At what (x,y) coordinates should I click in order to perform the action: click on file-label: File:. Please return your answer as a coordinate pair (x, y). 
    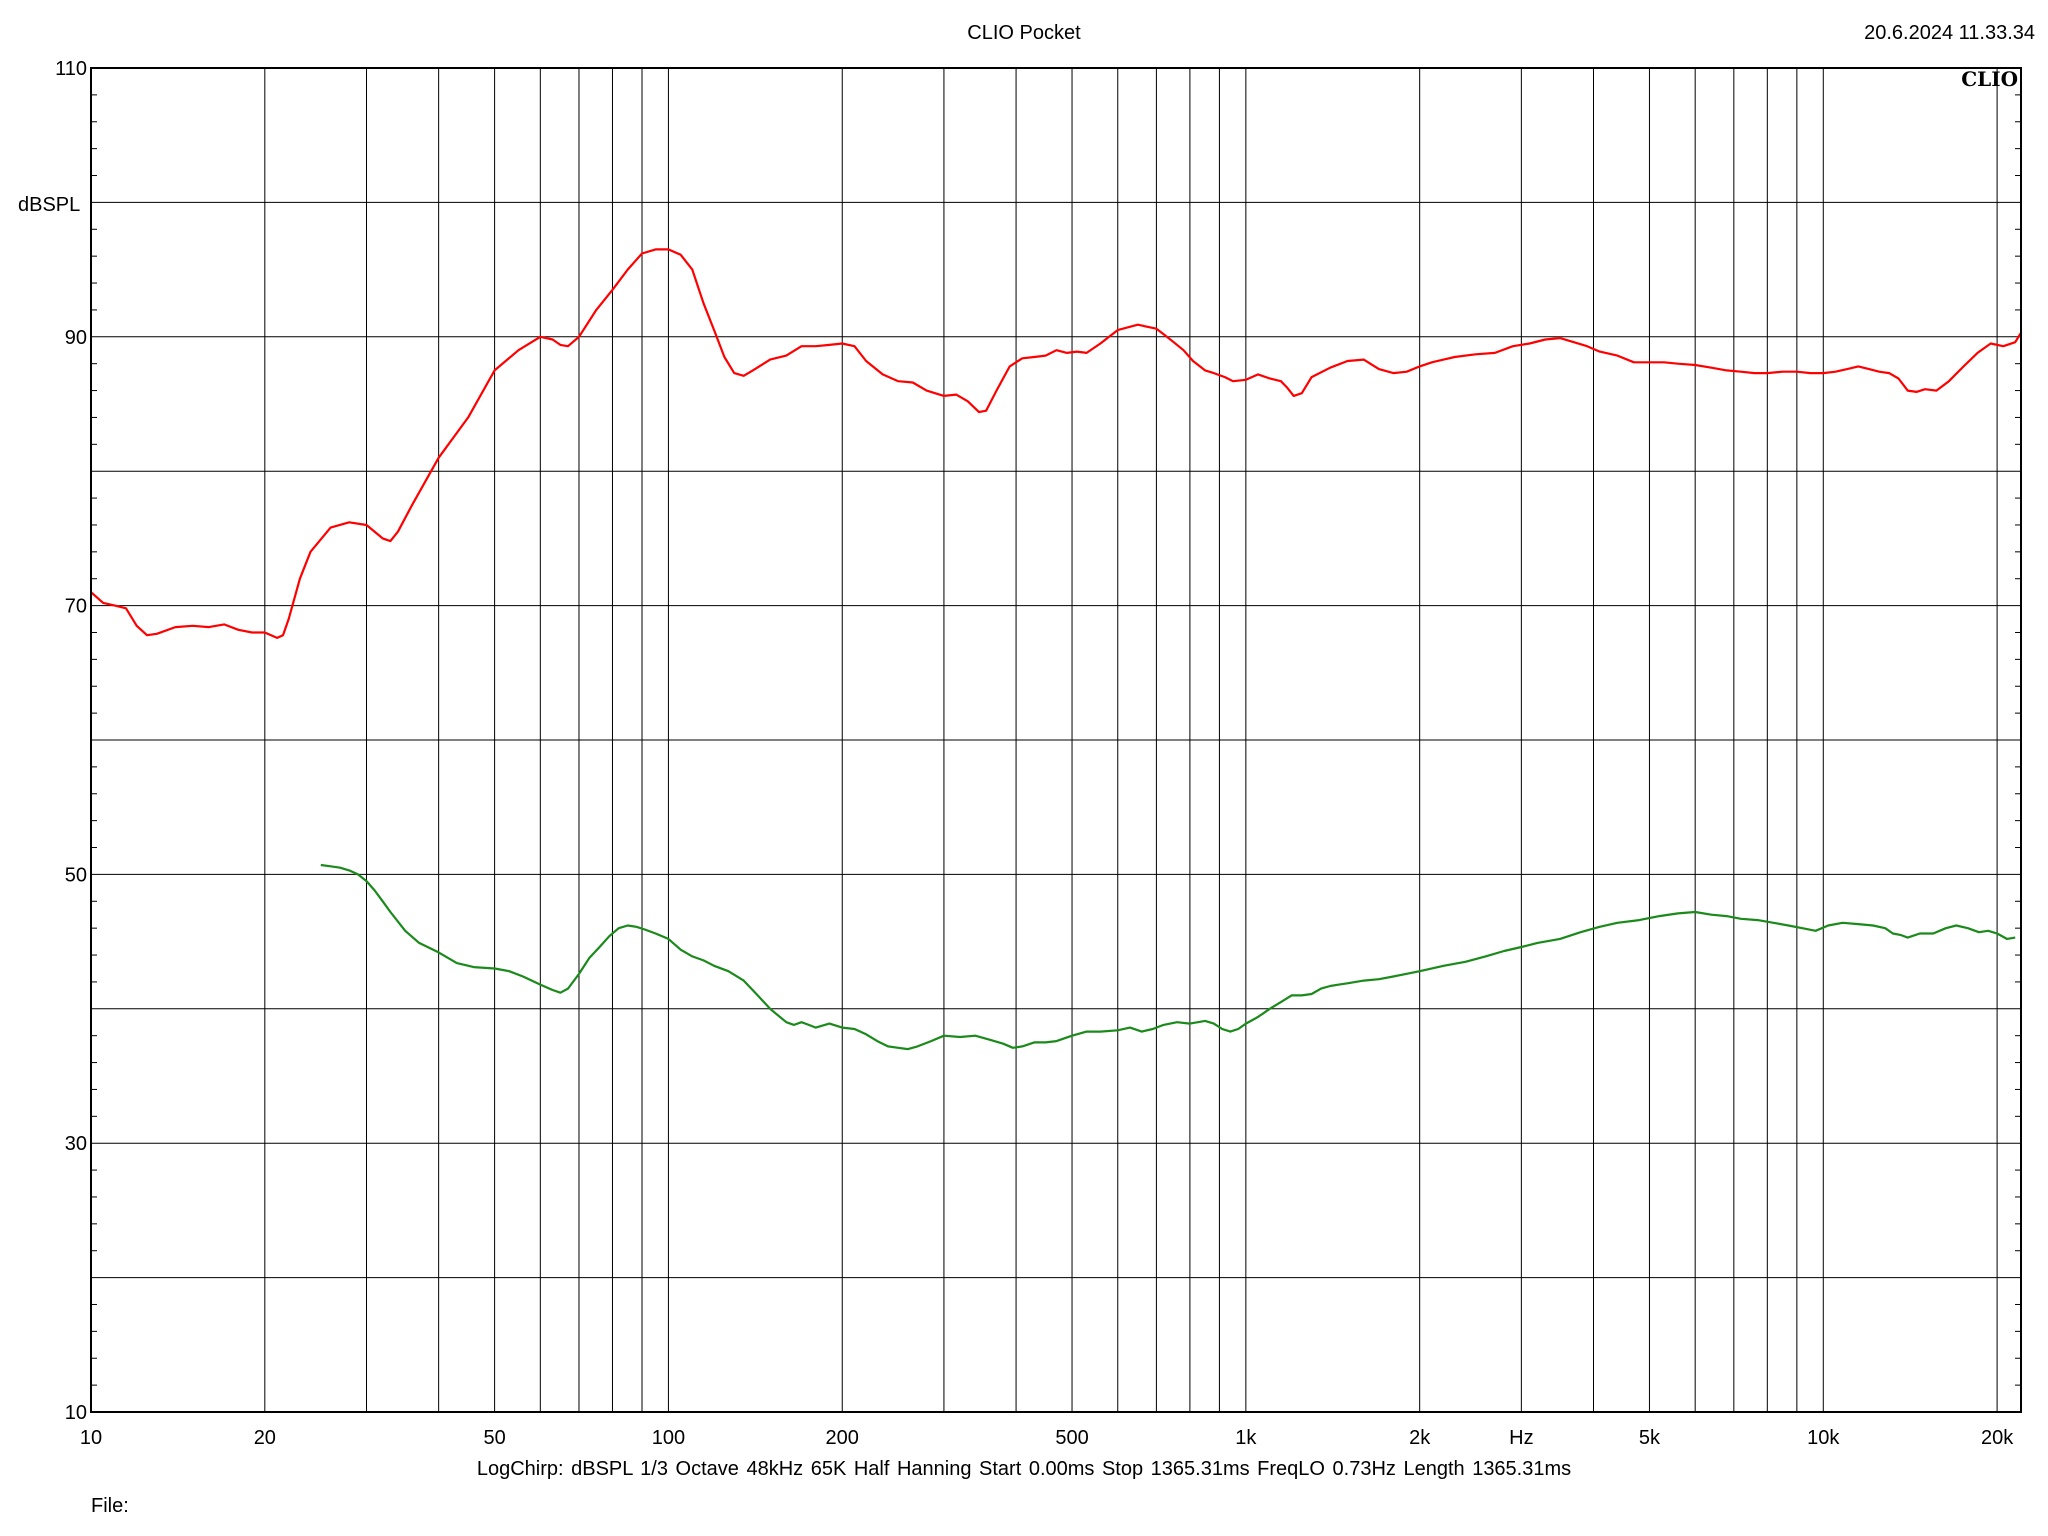
    Looking at the image, I should click on (110, 1506).